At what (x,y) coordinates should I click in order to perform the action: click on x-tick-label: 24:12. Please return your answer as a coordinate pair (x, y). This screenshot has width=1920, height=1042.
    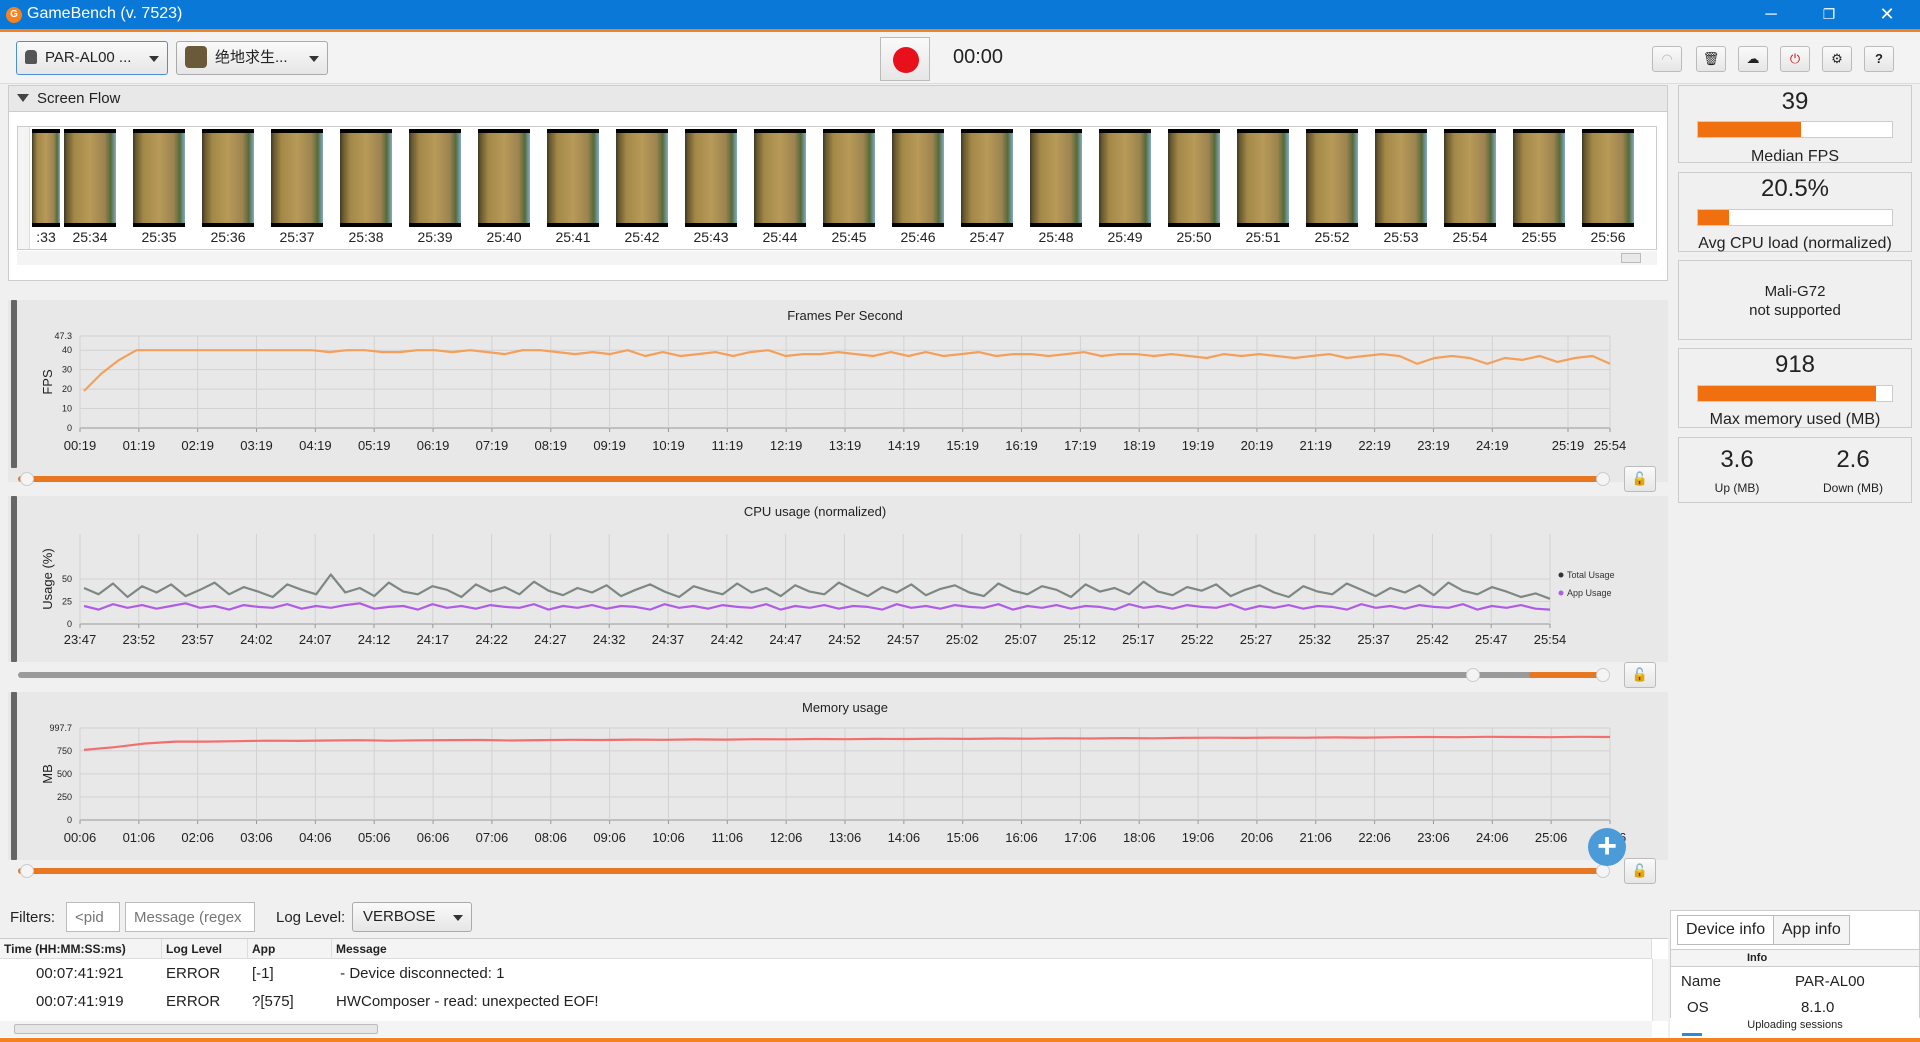
    Looking at the image, I should click on (374, 639).